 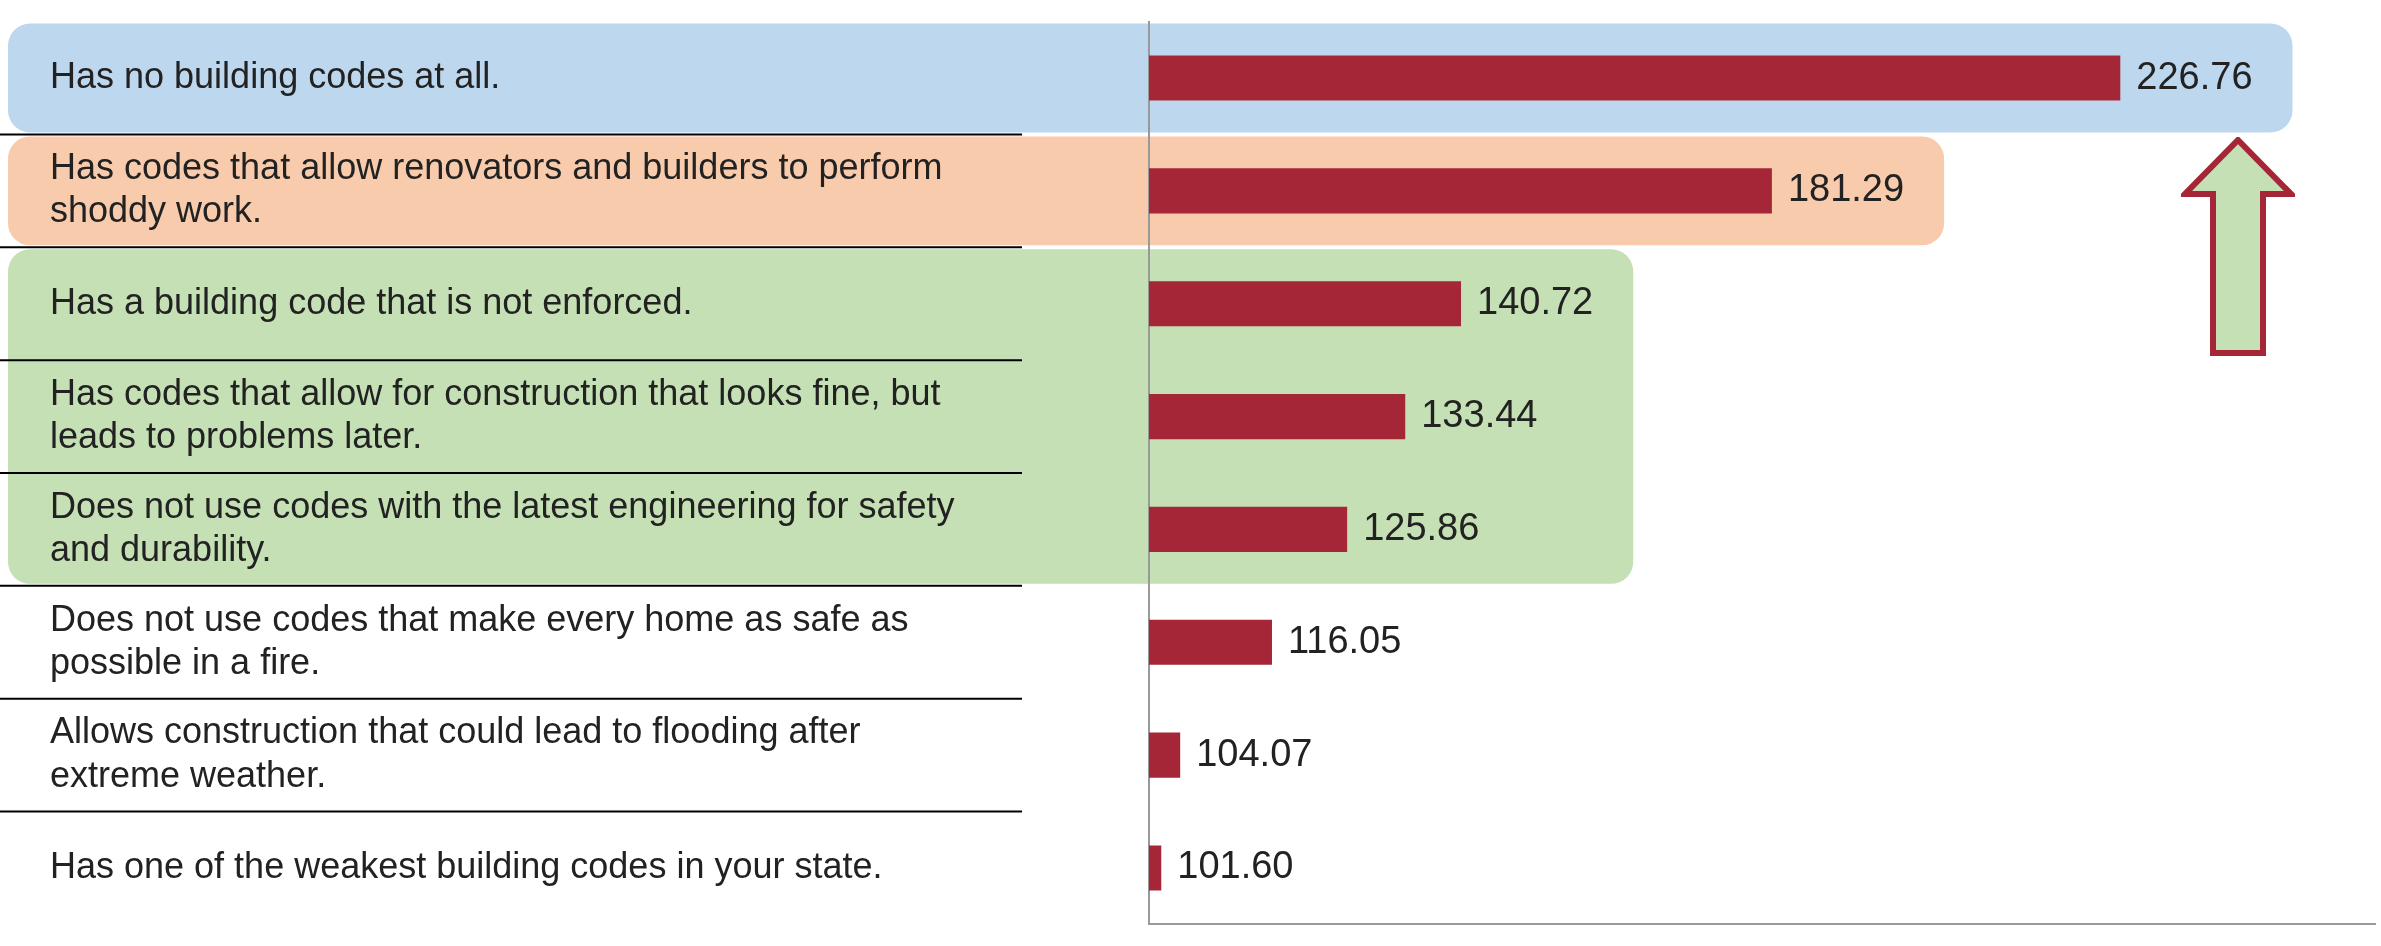 I want to click on data-label: 125.86, so click(x=1421, y=526).